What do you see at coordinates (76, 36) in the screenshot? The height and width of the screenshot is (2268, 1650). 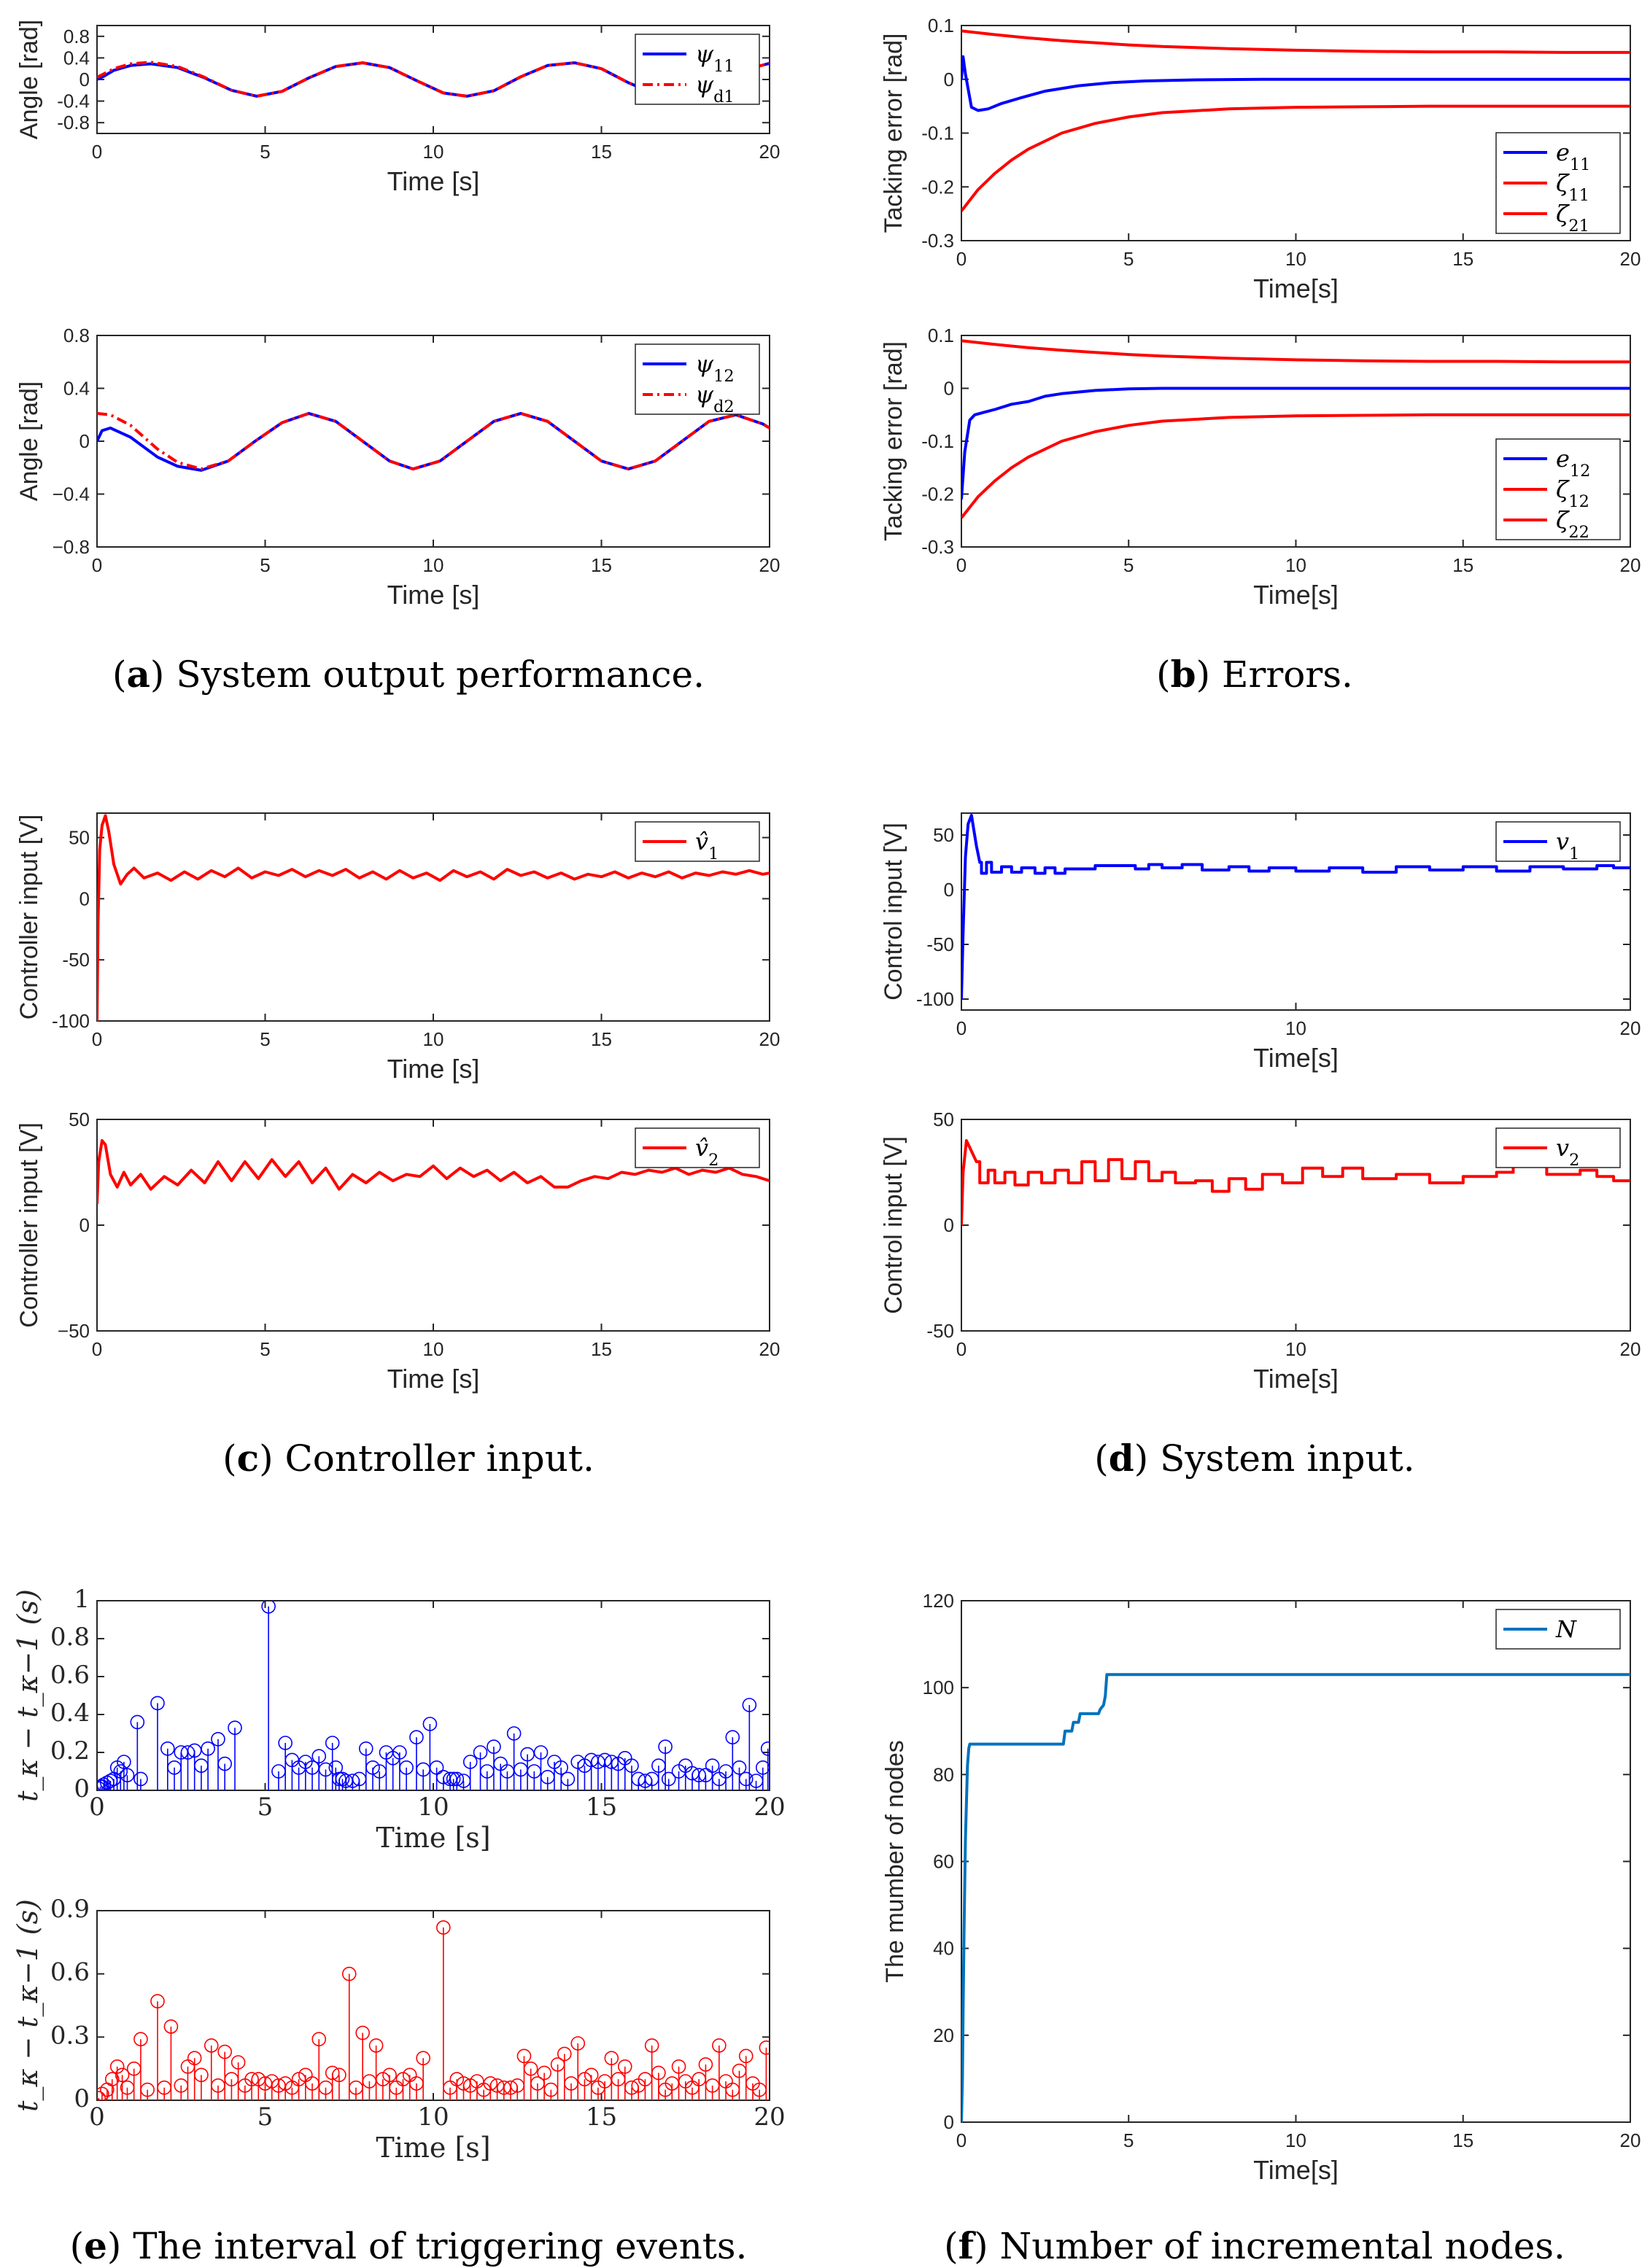 I see `y-tick-label: 0.8` at bounding box center [76, 36].